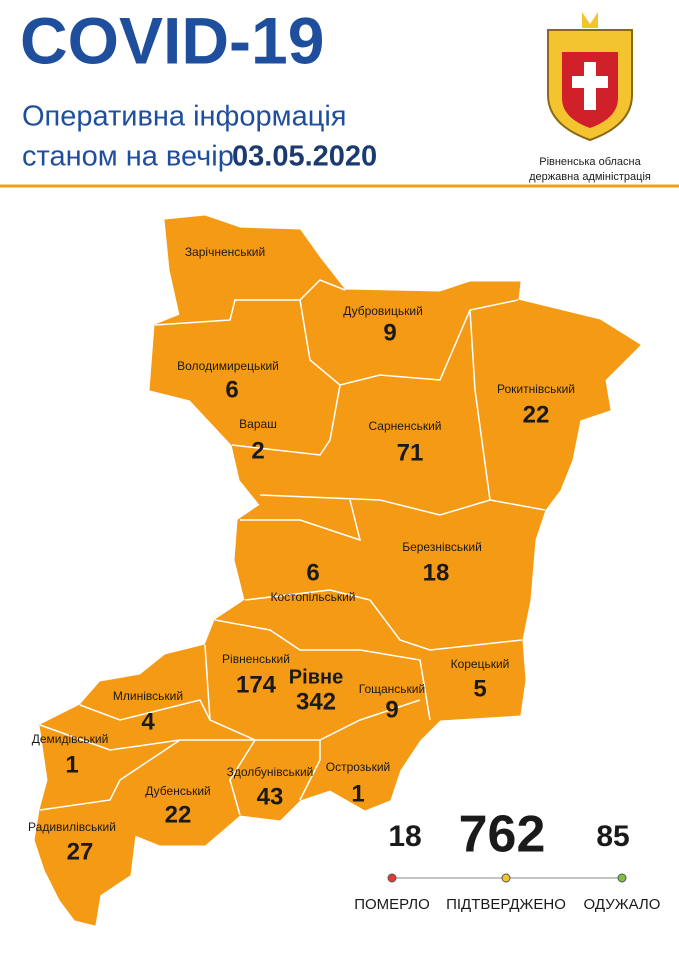 Image resolution: width=679 pixels, height=960 pixels. I want to click on org-name: Рівненська обласна, so click(590, 162).